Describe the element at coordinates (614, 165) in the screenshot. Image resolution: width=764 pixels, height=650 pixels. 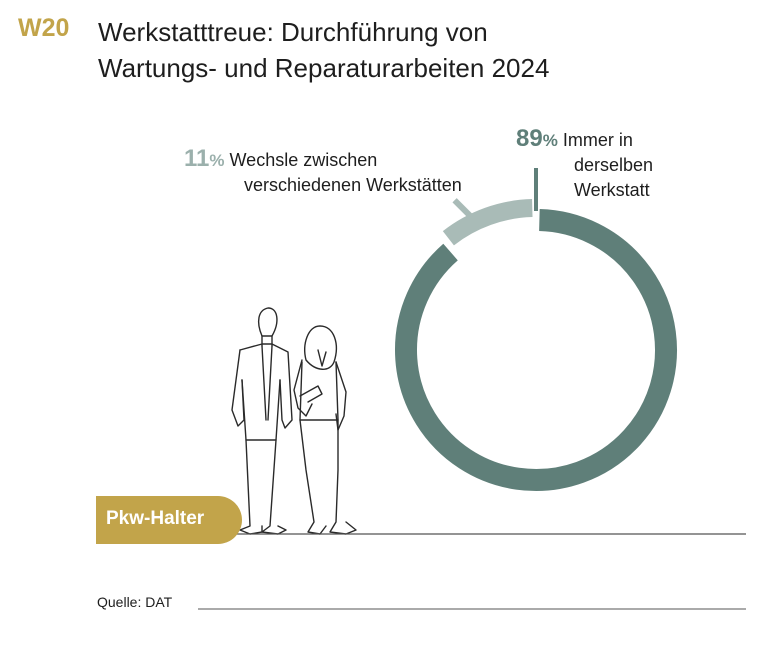
I see `same-label-line-2: derselben` at that location.